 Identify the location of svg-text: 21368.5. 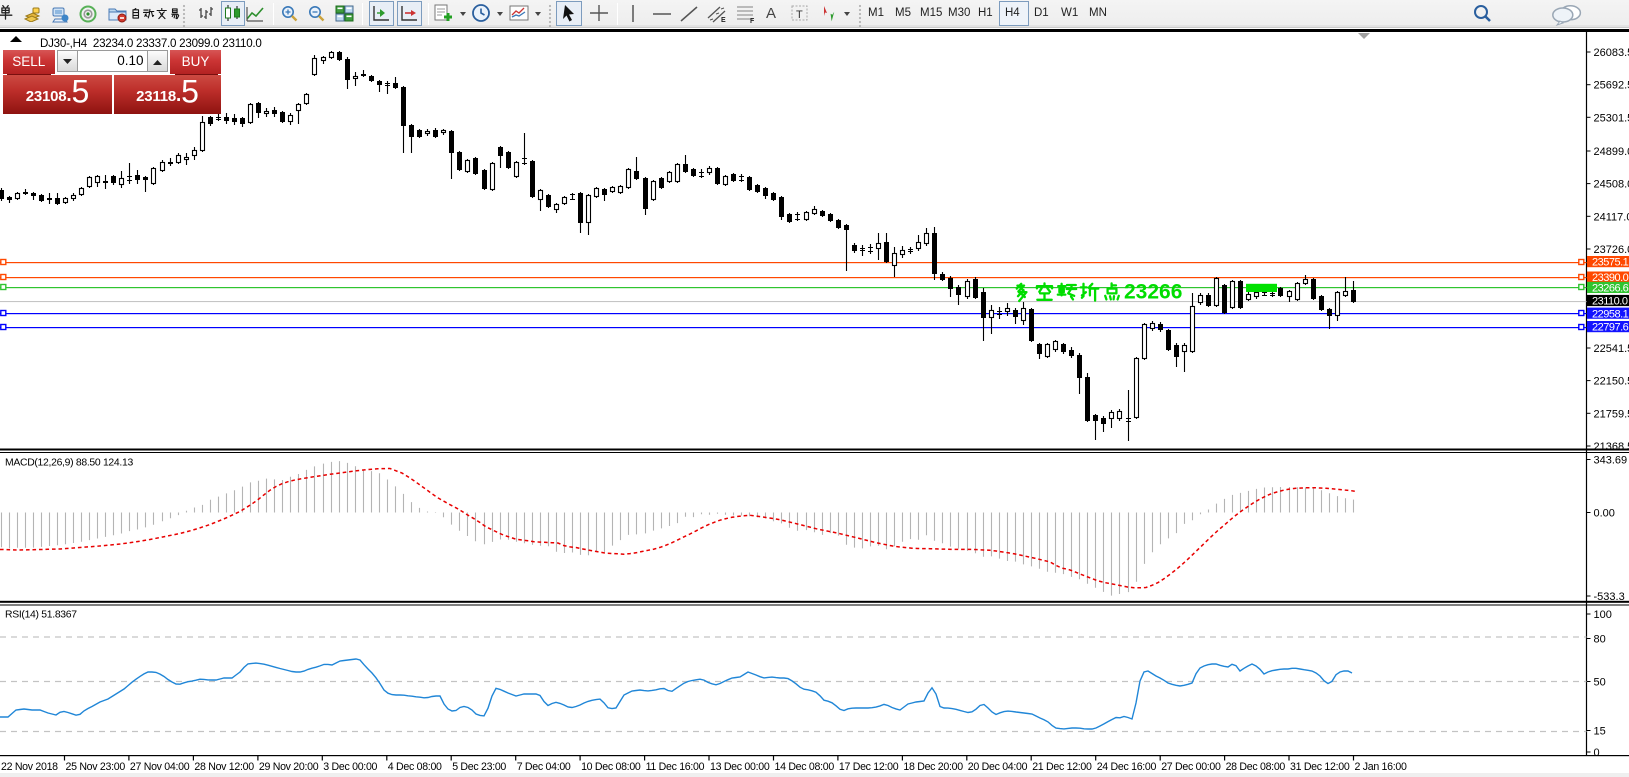
(1611, 447).